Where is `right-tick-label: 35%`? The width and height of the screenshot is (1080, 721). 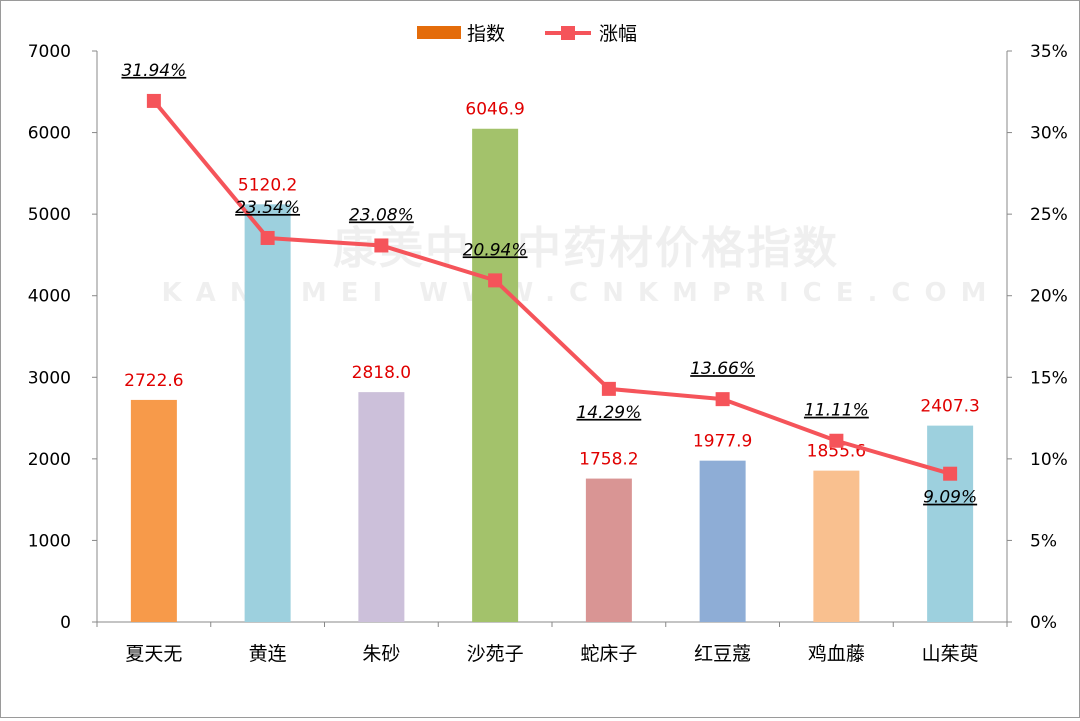
right-tick-label: 35% is located at coordinates (1049, 52).